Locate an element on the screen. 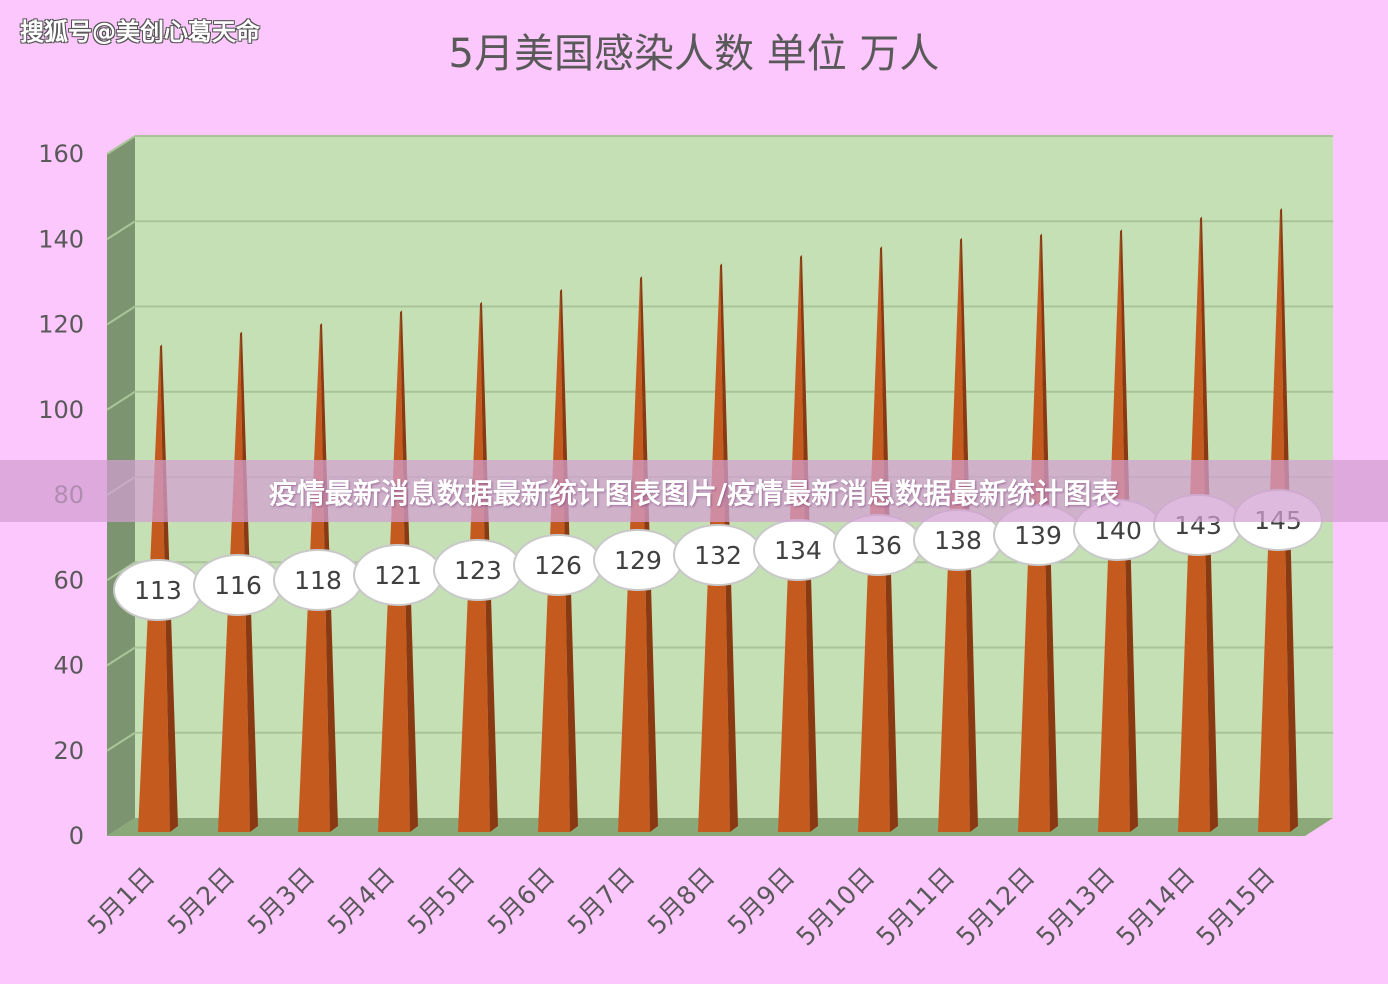  y-tick-label: 20 is located at coordinates (68, 751).